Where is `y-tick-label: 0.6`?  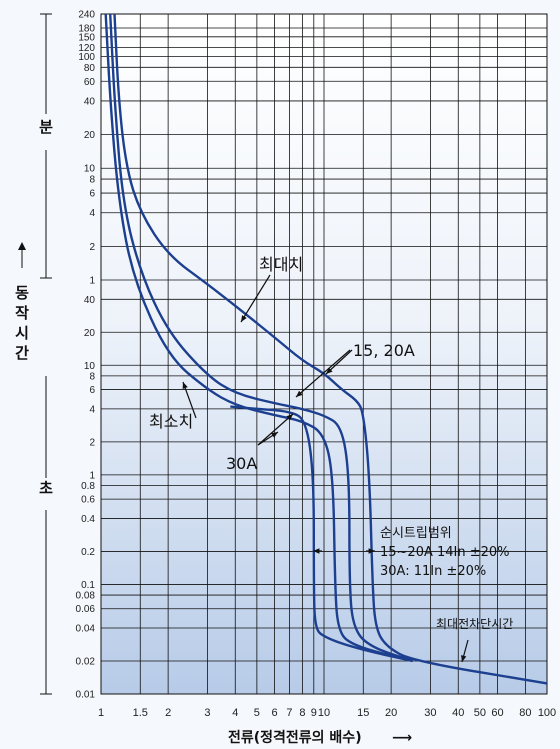 y-tick-label: 0.6 is located at coordinates (88, 500).